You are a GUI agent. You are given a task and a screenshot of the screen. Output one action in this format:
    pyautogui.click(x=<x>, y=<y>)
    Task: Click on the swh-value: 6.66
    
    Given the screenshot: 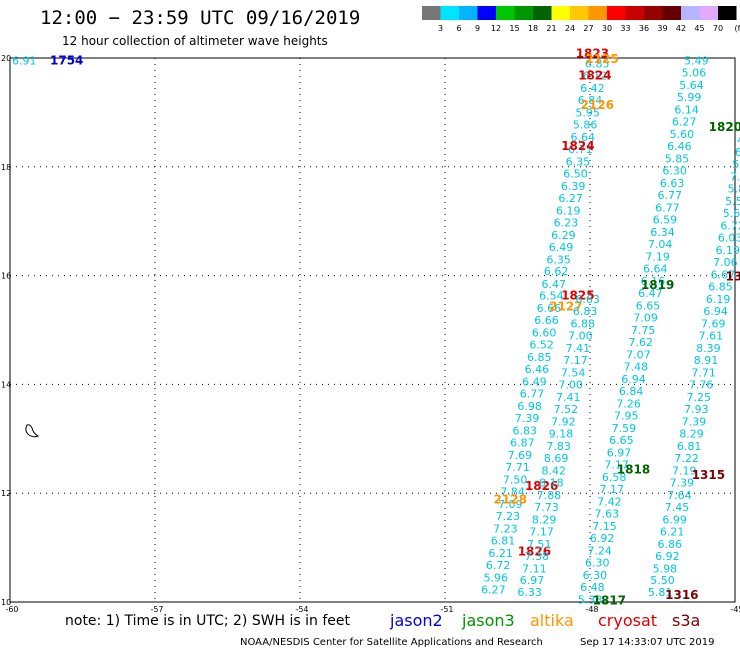 What is the action you would take?
    pyautogui.click(x=546, y=320)
    